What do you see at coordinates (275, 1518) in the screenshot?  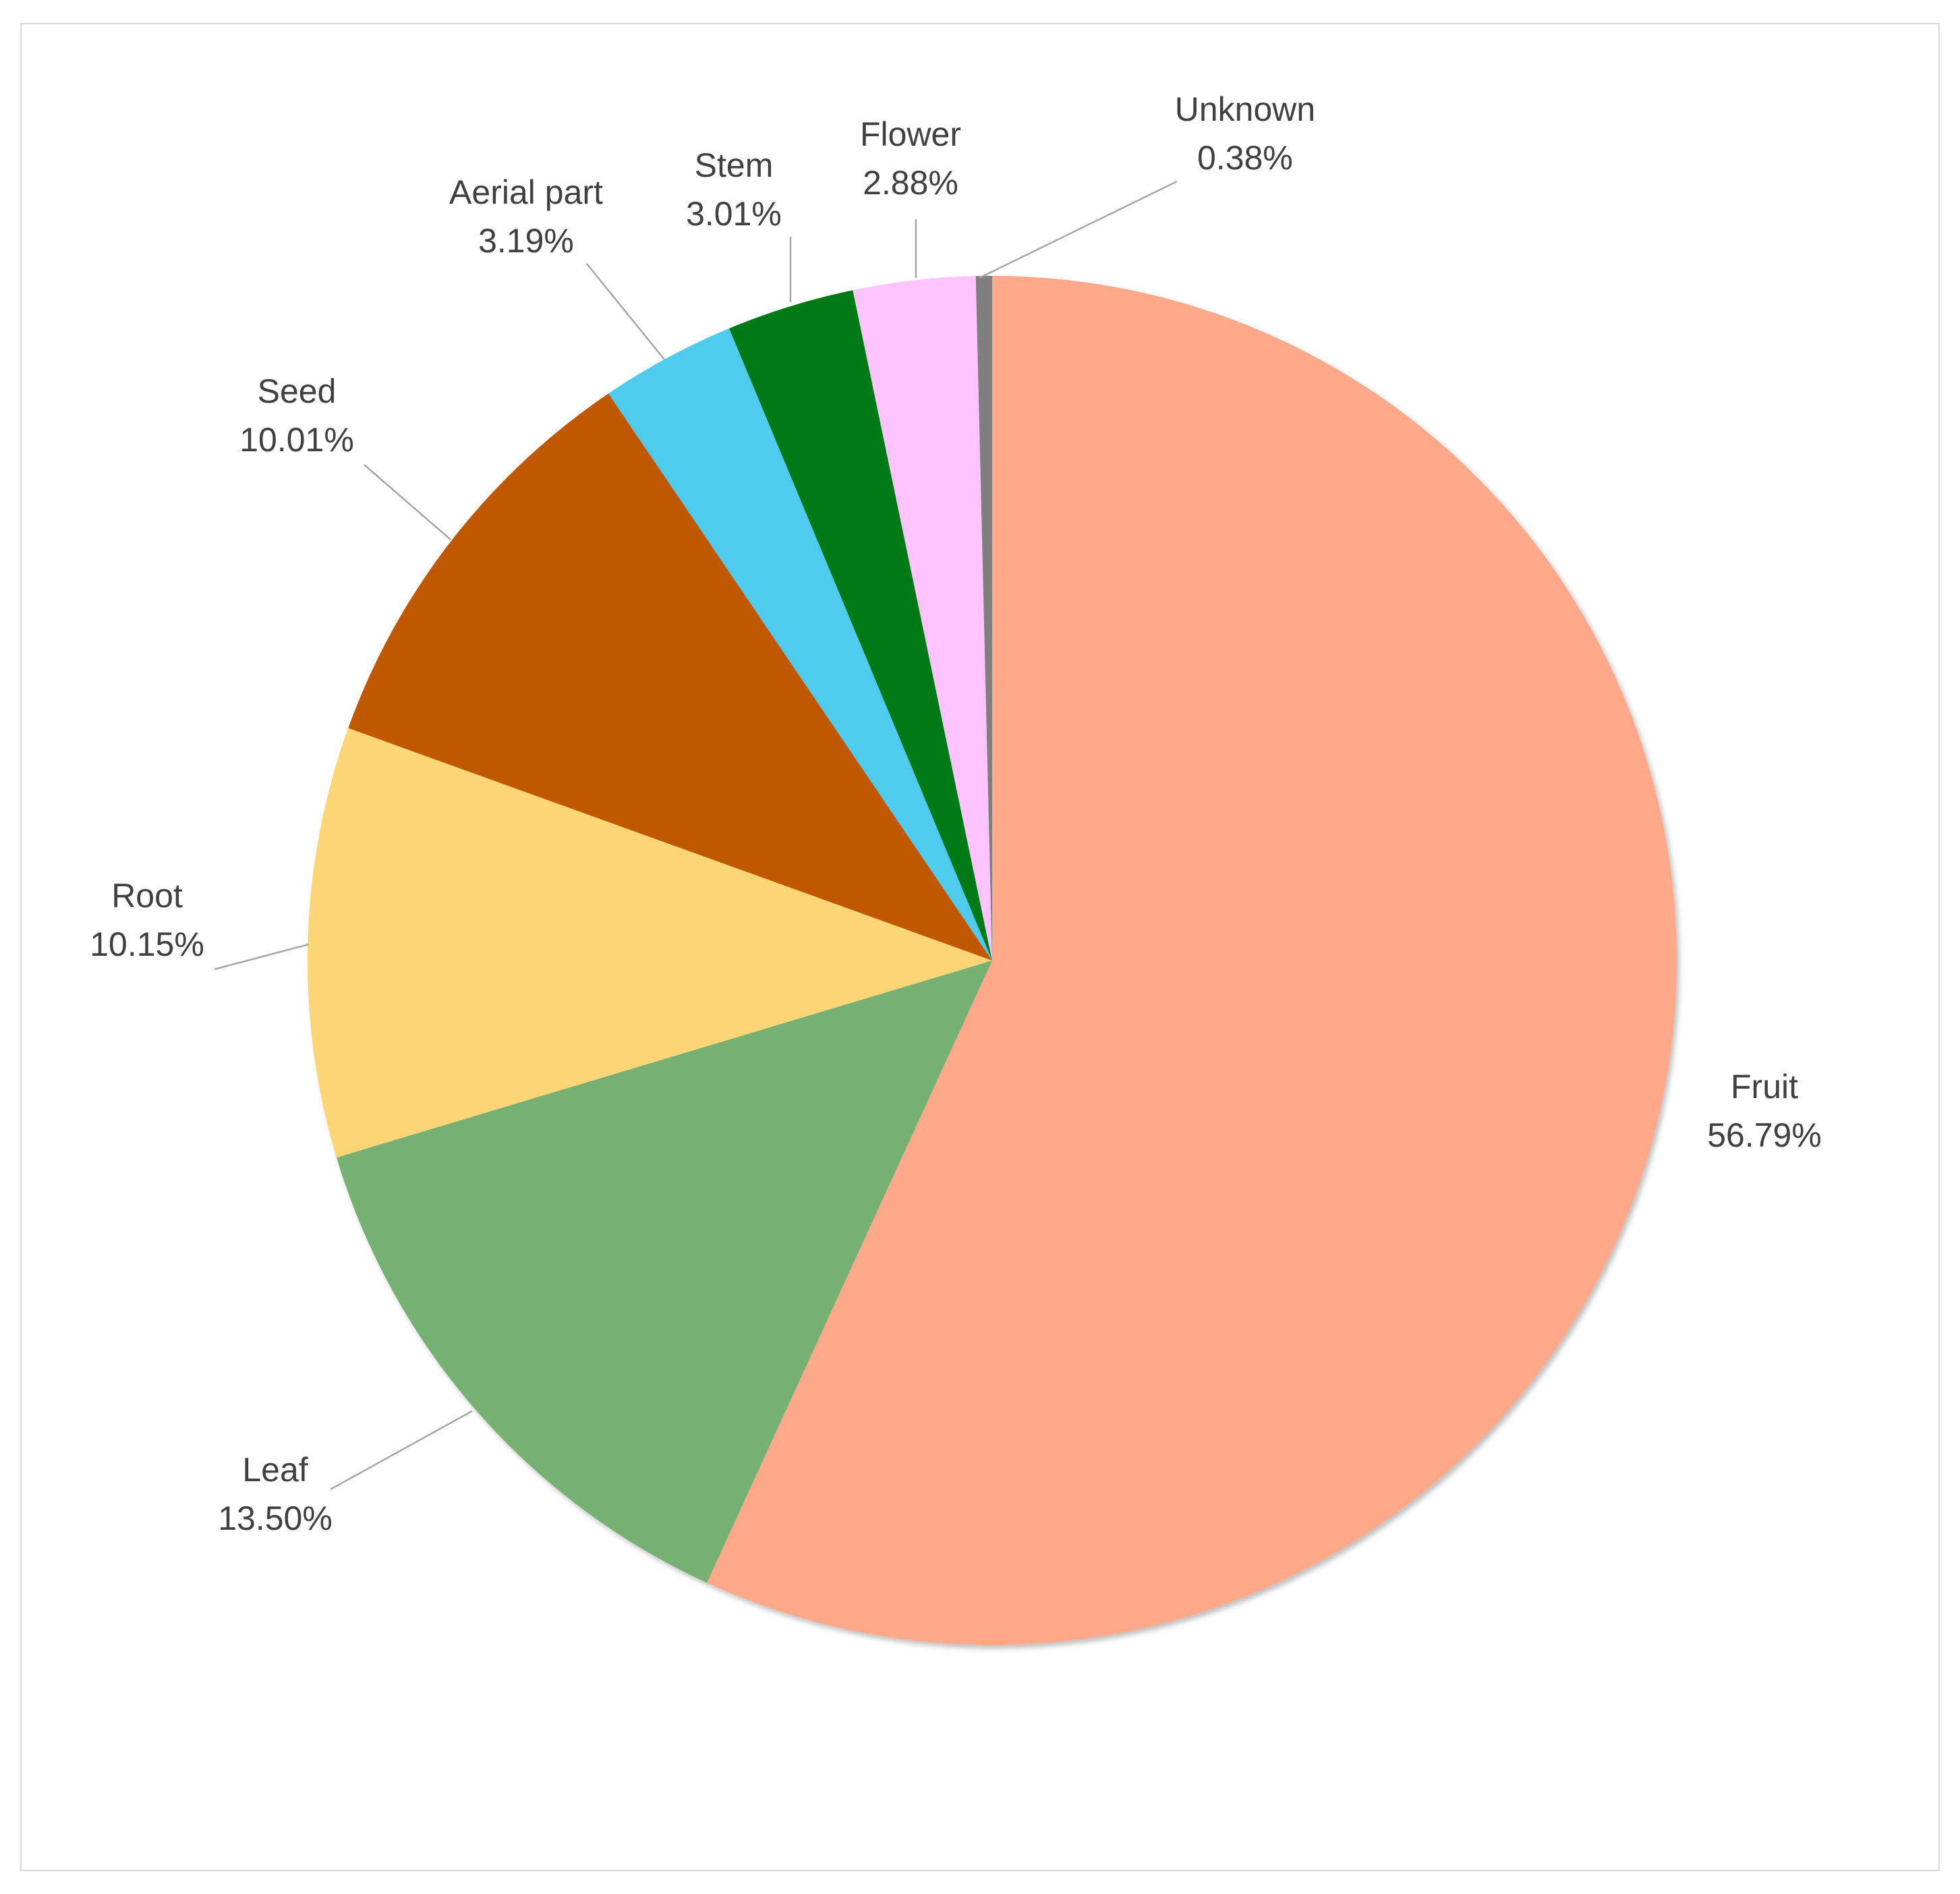 I see `slice-percent-label: 13.50%` at bounding box center [275, 1518].